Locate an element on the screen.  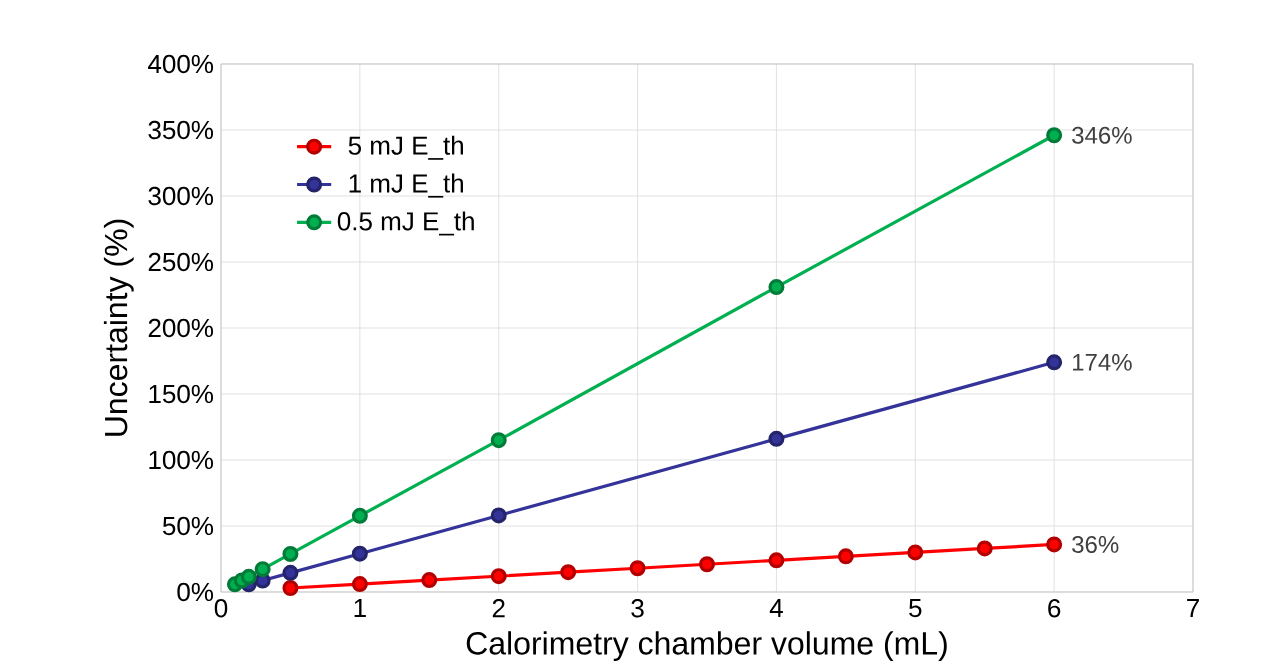
x-tick-label: 4 is located at coordinates (776, 608).